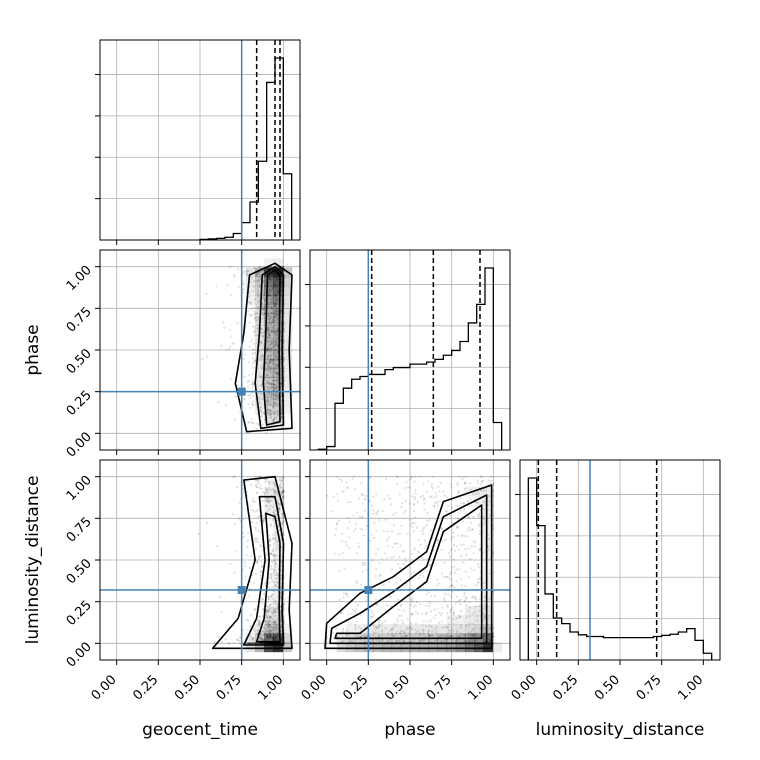 The image size is (760, 760). What do you see at coordinates (79, 571) in the screenshot?
I see `y-tick-label: 0.50` at bounding box center [79, 571].